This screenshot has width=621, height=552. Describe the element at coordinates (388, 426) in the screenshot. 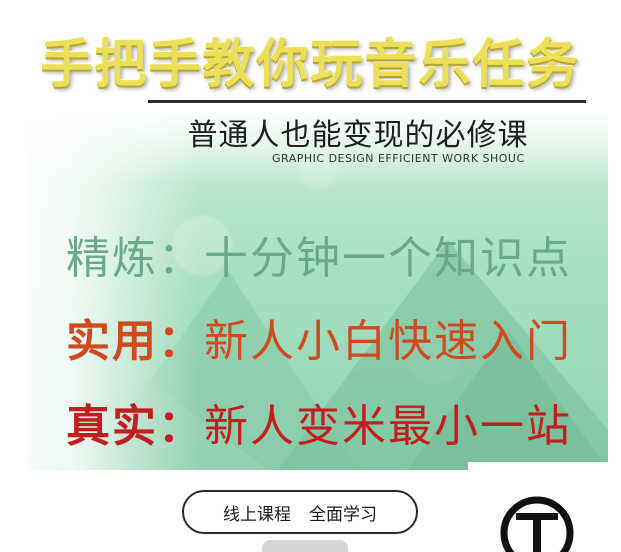

I see `feature-text: 新人变米最小一站` at that location.